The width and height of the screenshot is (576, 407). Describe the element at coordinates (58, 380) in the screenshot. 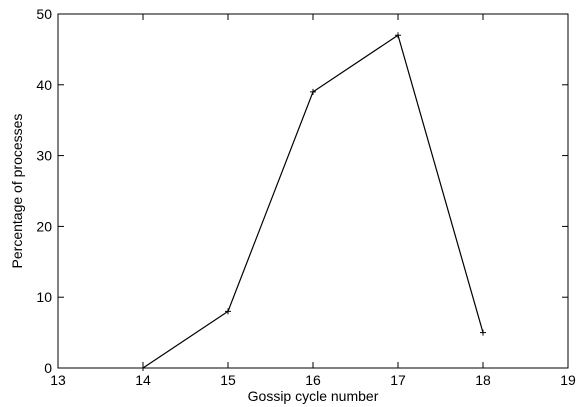

I see `x-tick-label: 13` at that location.